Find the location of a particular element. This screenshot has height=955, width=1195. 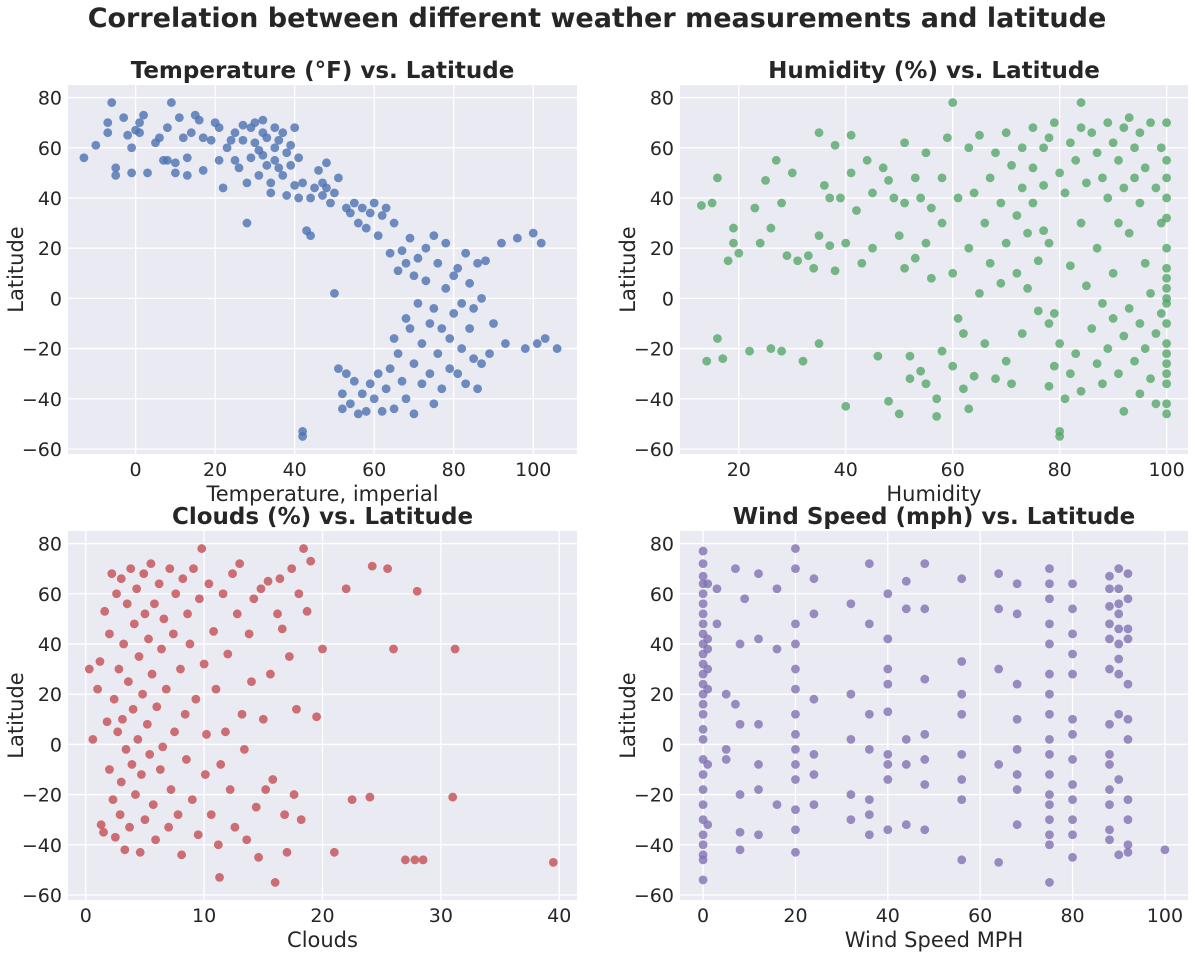

humidity-x-tick-label: 80 is located at coordinates (1060, 470).